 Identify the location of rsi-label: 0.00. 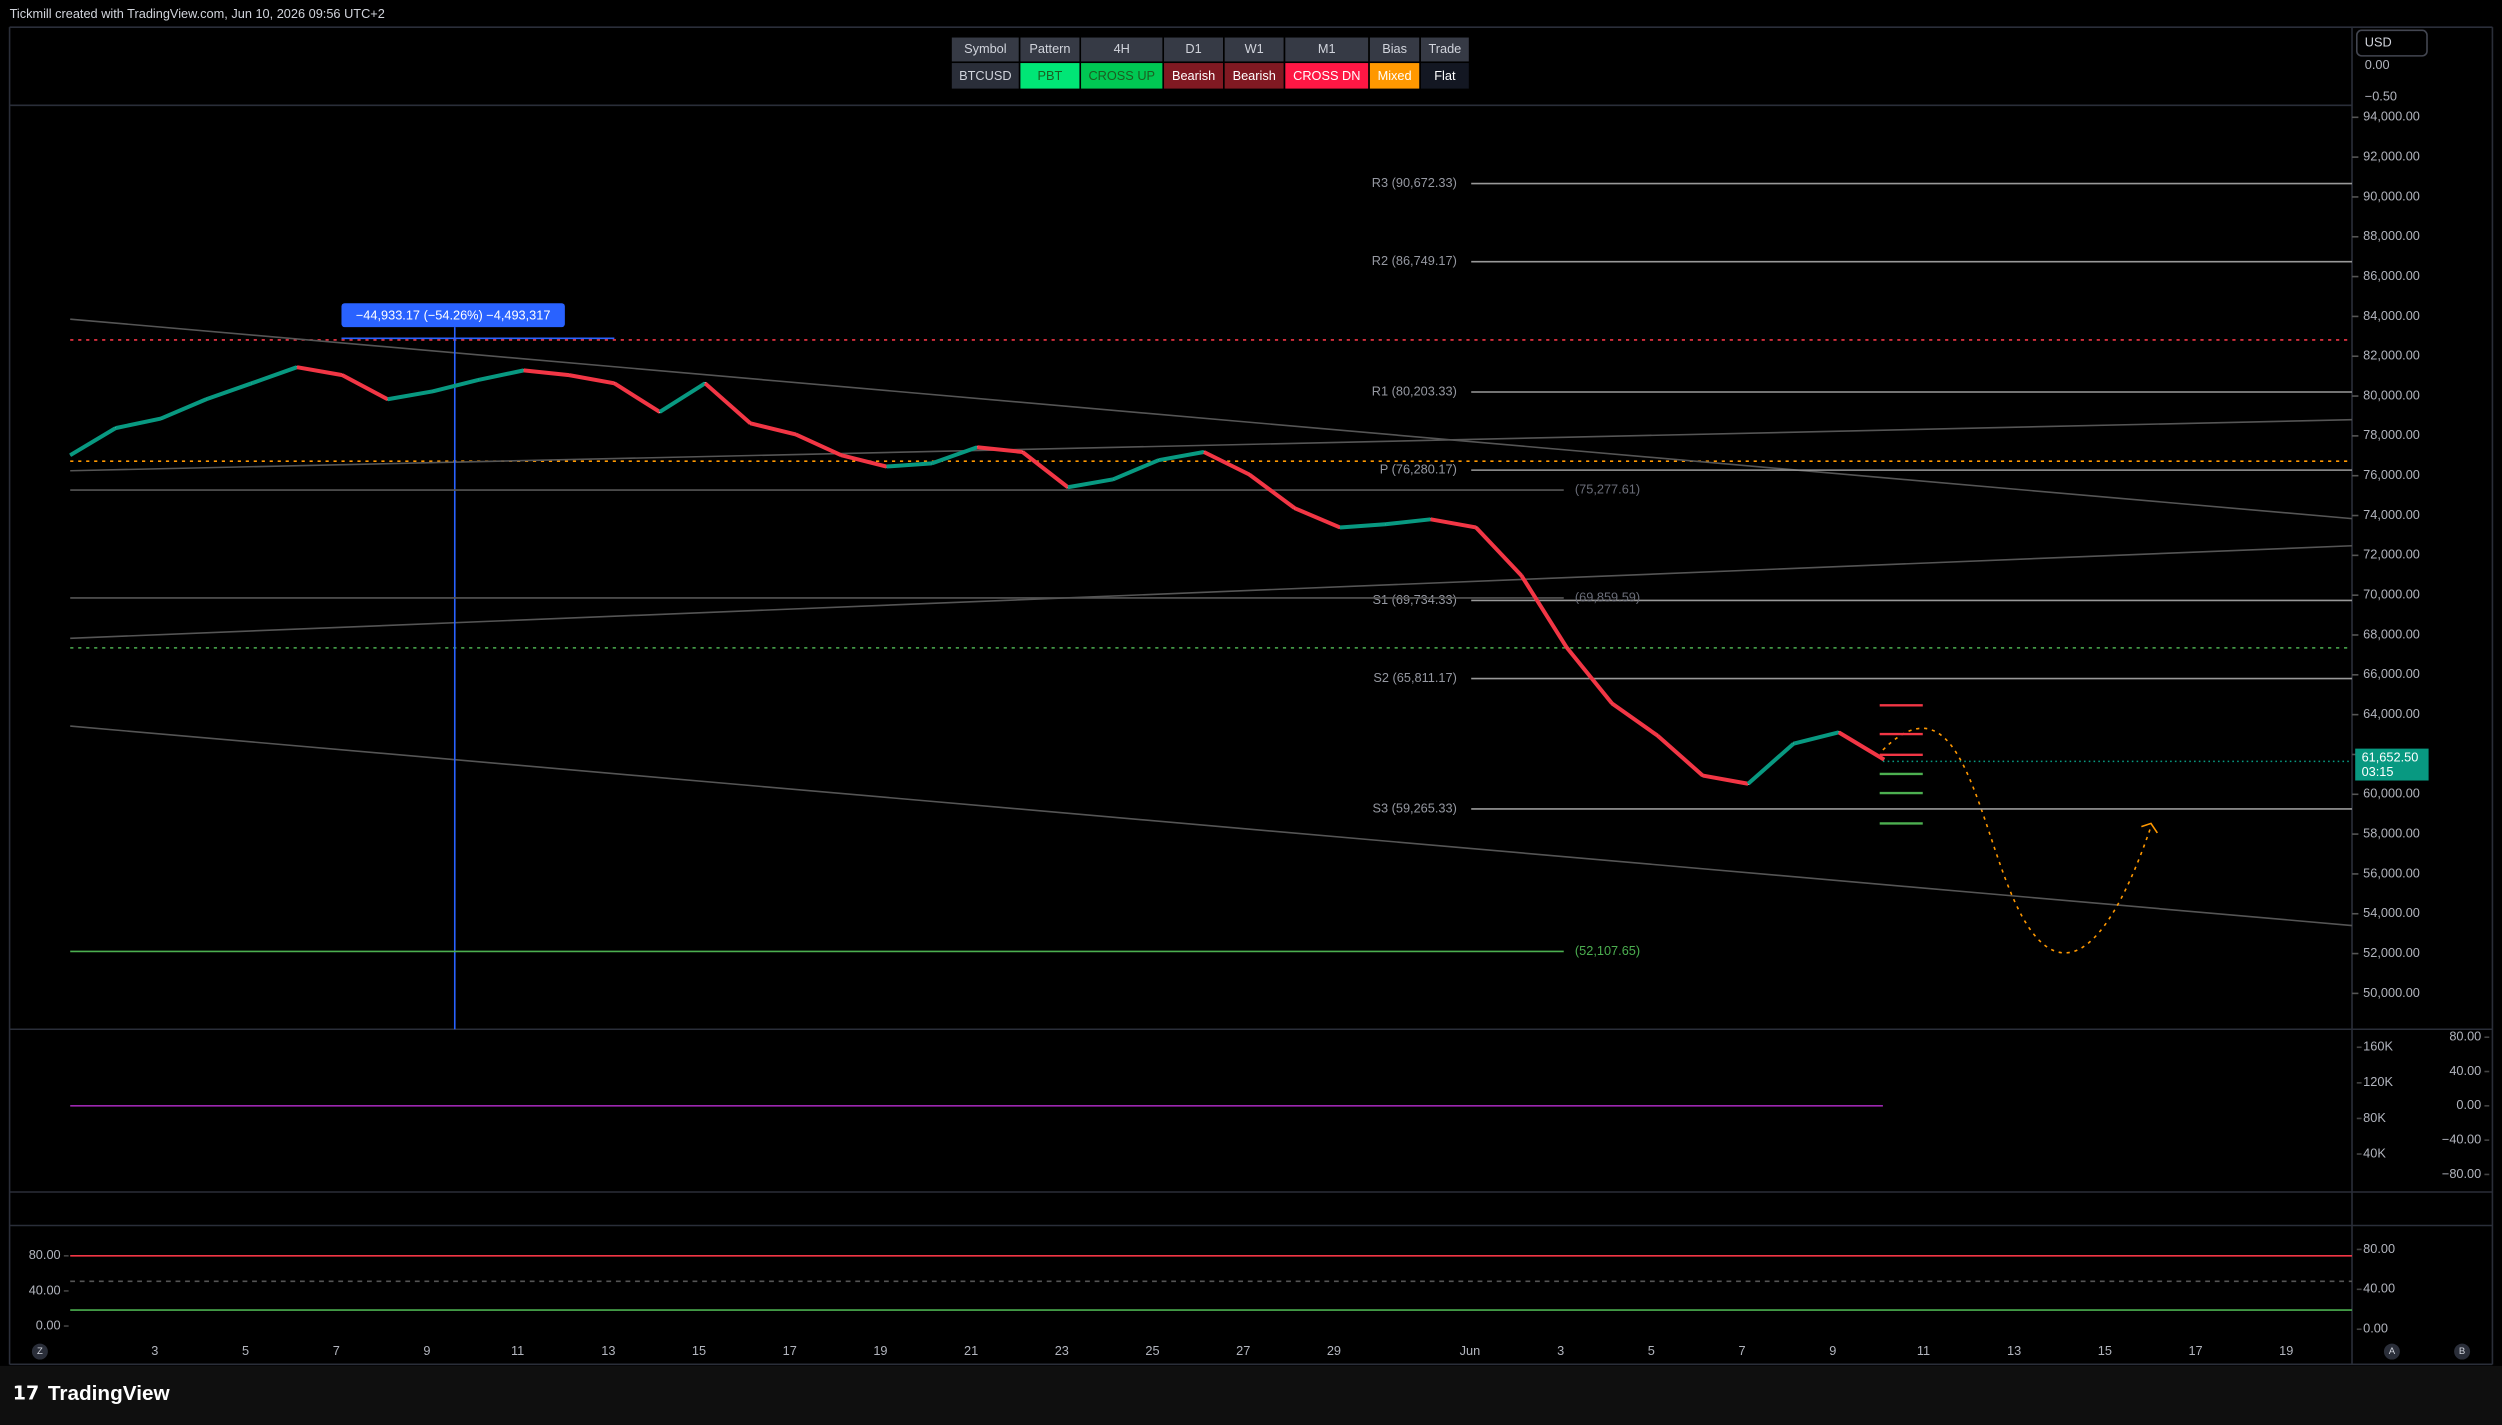
(2468, 1104).